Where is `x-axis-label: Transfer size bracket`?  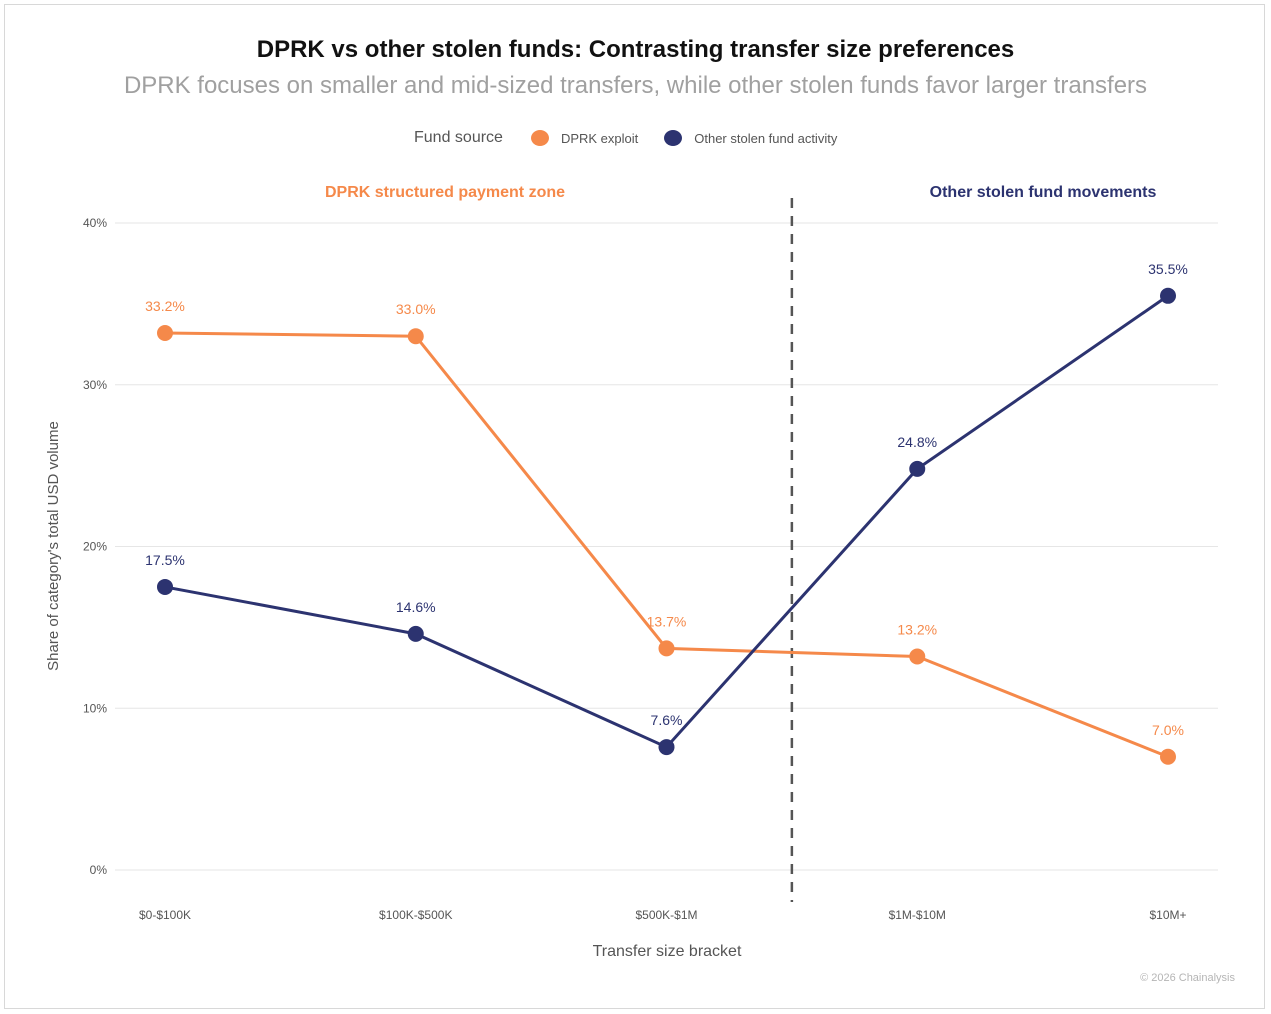 x-axis-label: Transfer size bracket is located at coordinates (667, 951).